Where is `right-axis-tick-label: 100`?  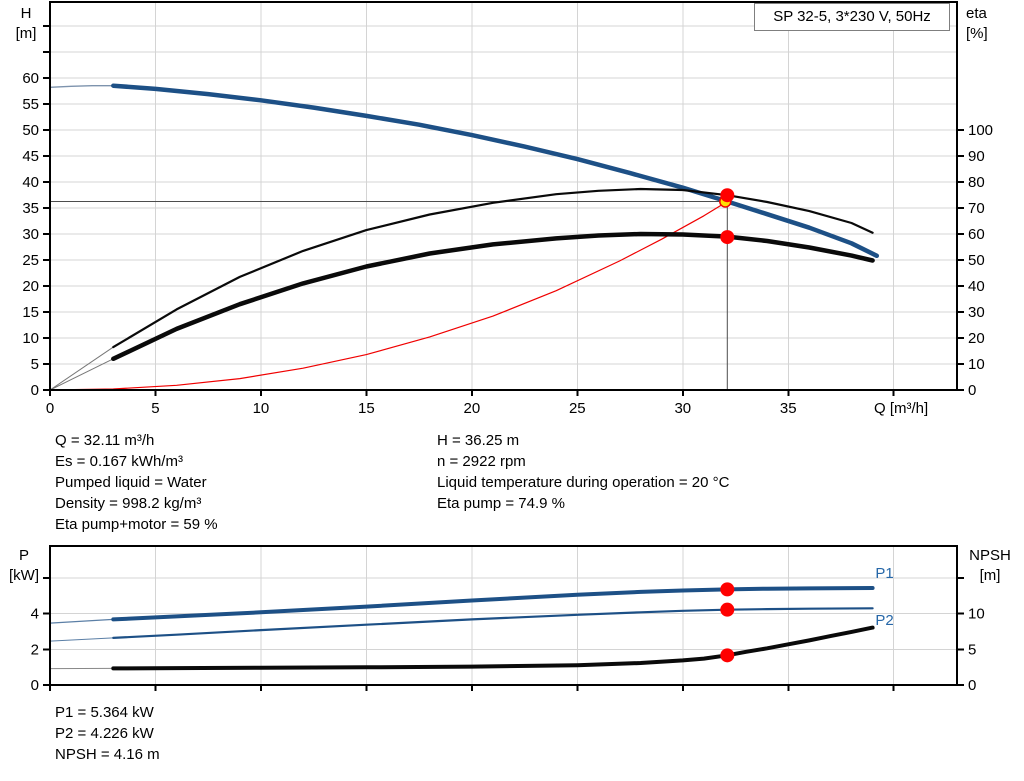 right-axis-tick-label: 100 is located at coordinates (980, 130).